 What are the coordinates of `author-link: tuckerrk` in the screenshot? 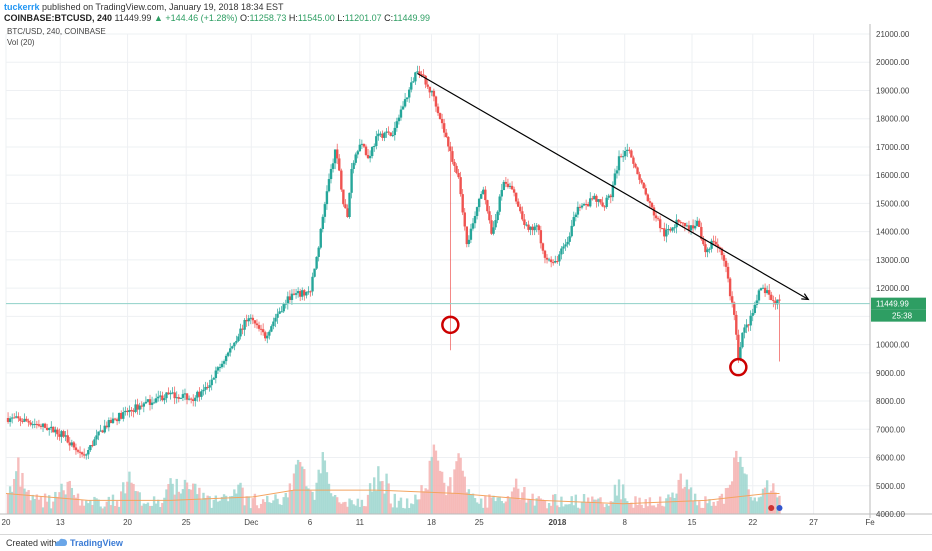 It's located at (22, 7).